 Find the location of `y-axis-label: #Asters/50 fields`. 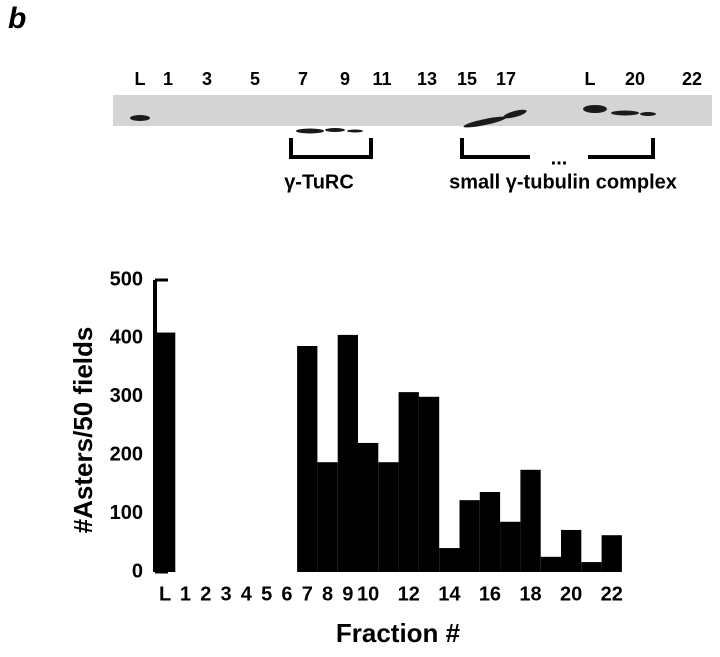

y-axis-label: #Asters/50 fields is located at coordinates (83, 430).